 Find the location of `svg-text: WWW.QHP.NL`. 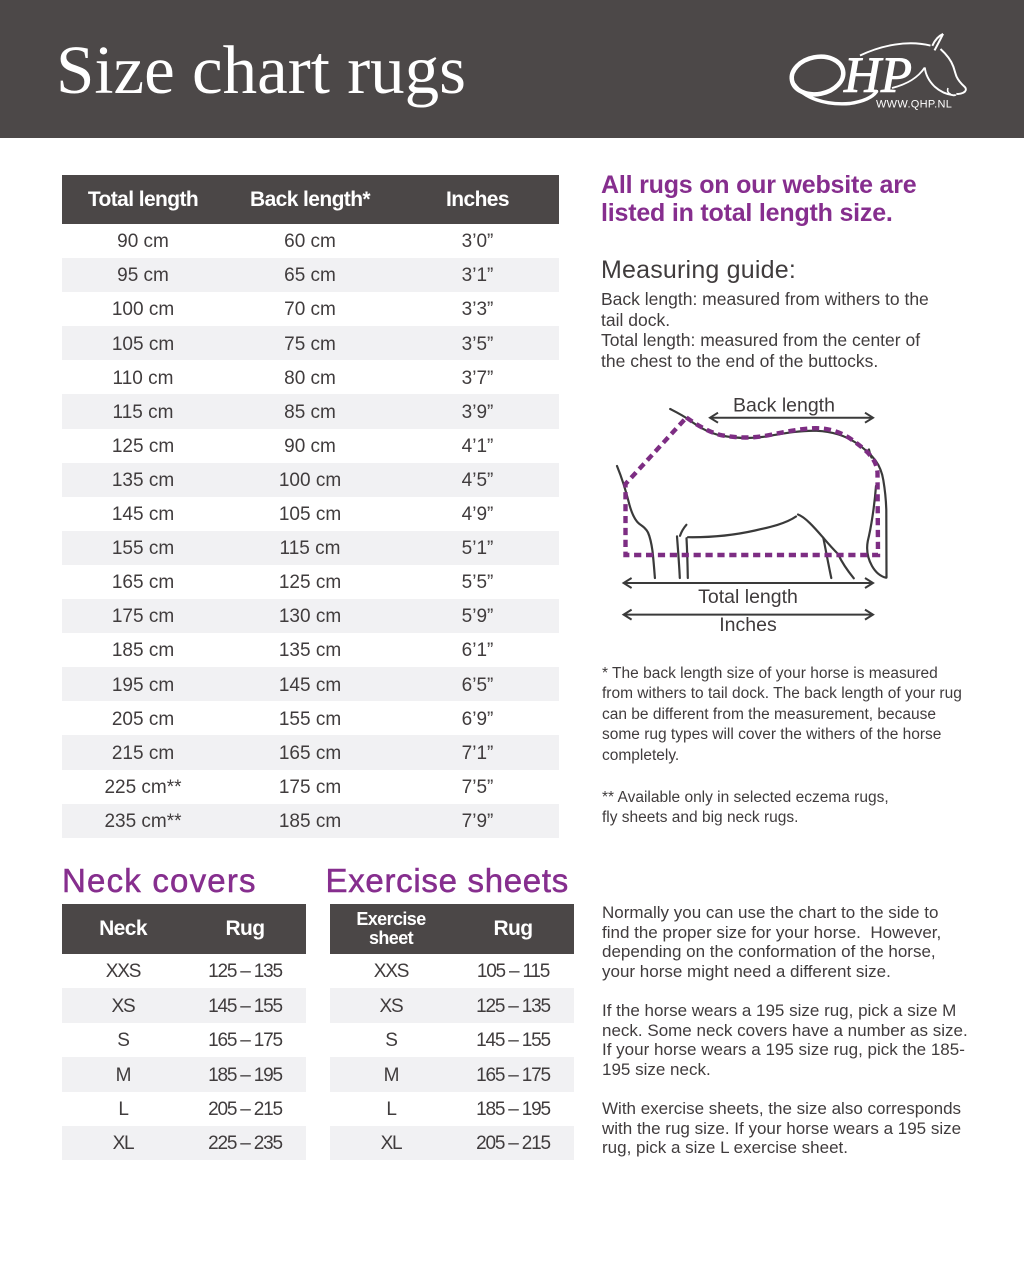

svg-text: WWW.QHP.NL is located at coordinates (914, 105).